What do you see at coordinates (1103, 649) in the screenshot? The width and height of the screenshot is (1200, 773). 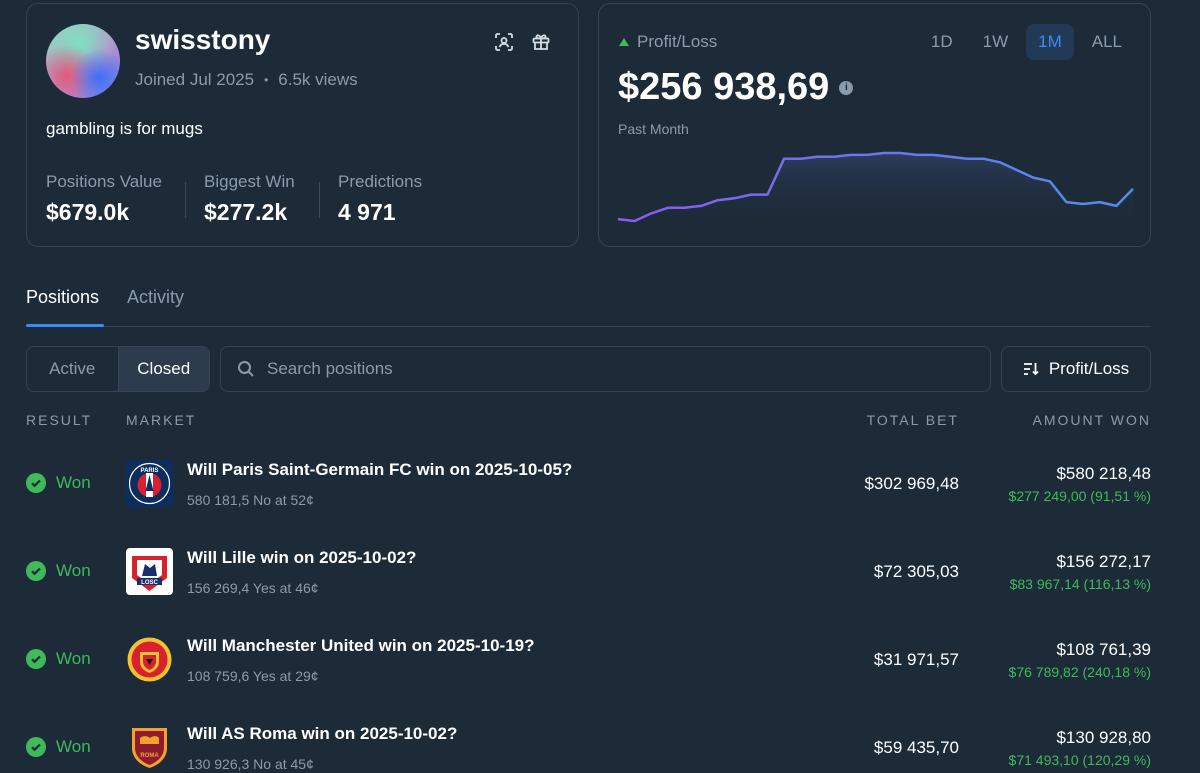 I see `amount-won: $108 761,39` at bounding box center [1103, 649].